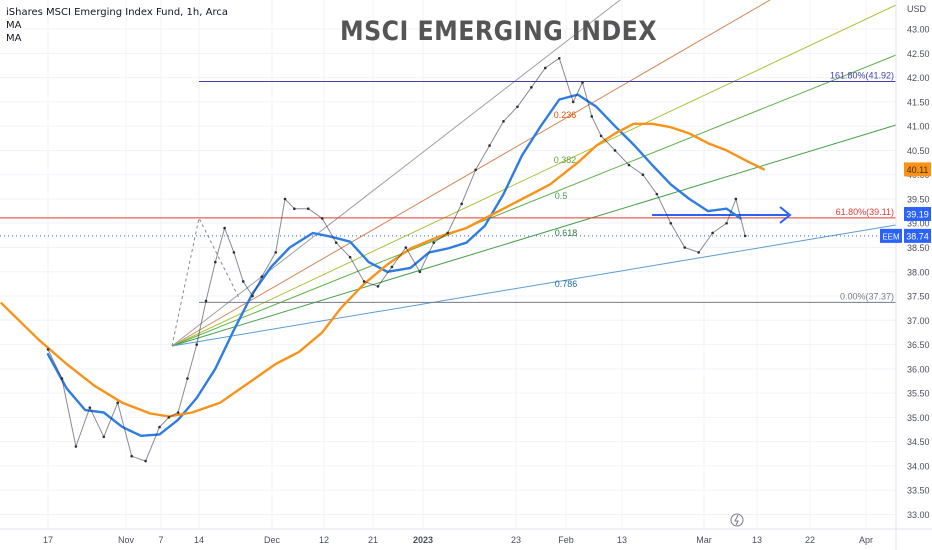 The height and width of the screenshot is (550, 932). Describe the element at coordinates (918, 102) in the screenshot. I see `price-tick-label: 41.50` at that location.